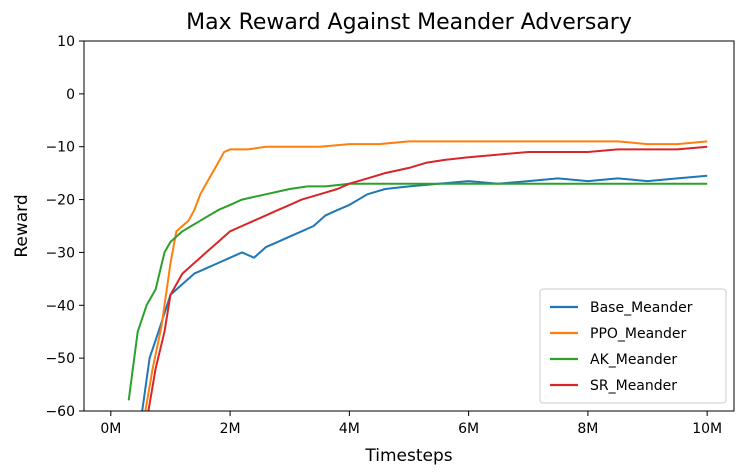 The width and height of the screenshot is (747, 476). What do you see at coordinates (64, 227) in the screenshot?
I see `y-axis: 10 0 −10 −20 −30 −40 −50 −60` at bounding box center [64, 227].